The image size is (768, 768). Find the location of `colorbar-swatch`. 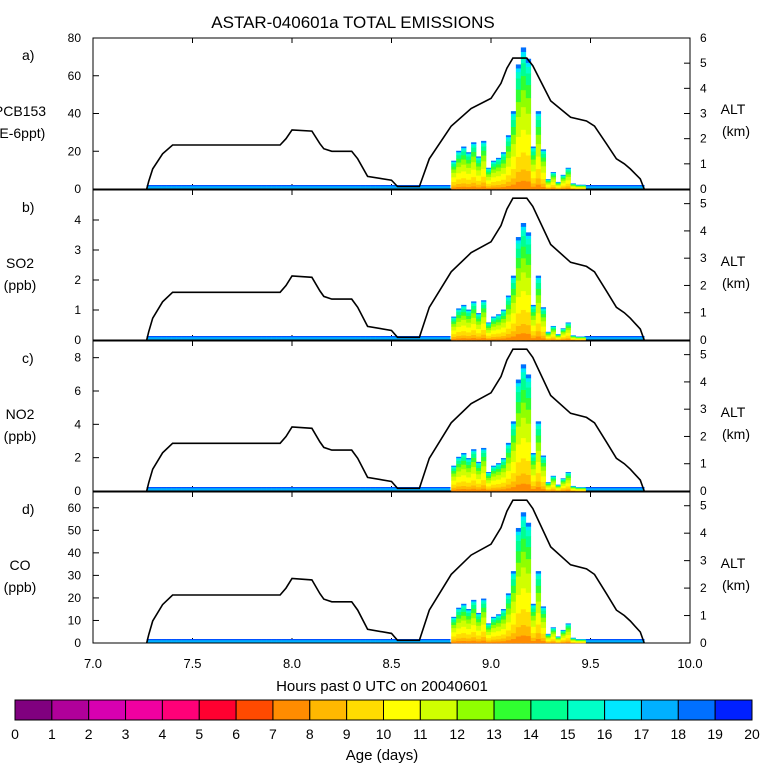

colorbar-swatch is located at coordinates (549, 710).